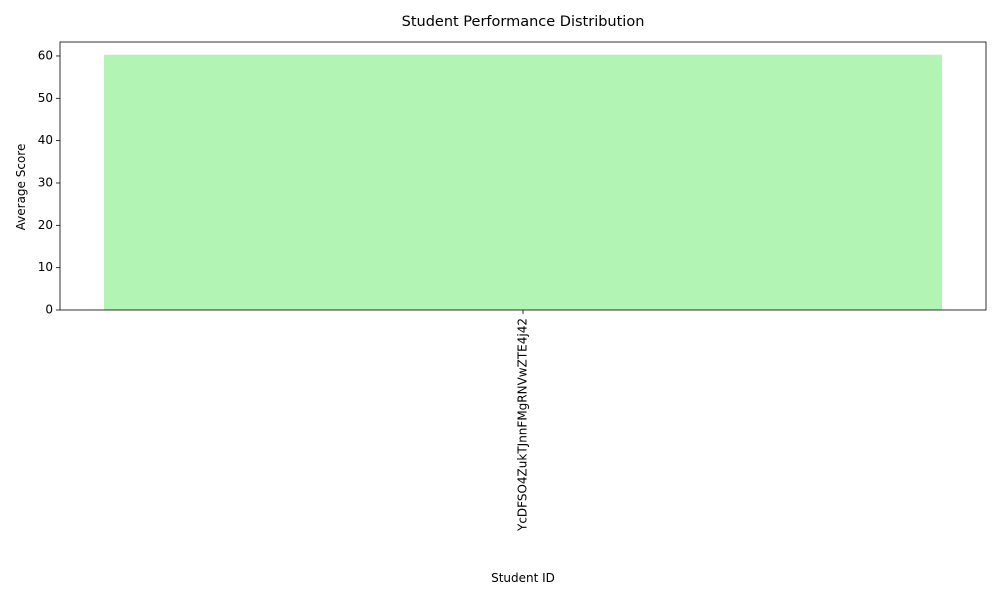 The height and width of the screenshot is (600, 1000). I want to click on y-tick-label: 0, so click(49, 310).